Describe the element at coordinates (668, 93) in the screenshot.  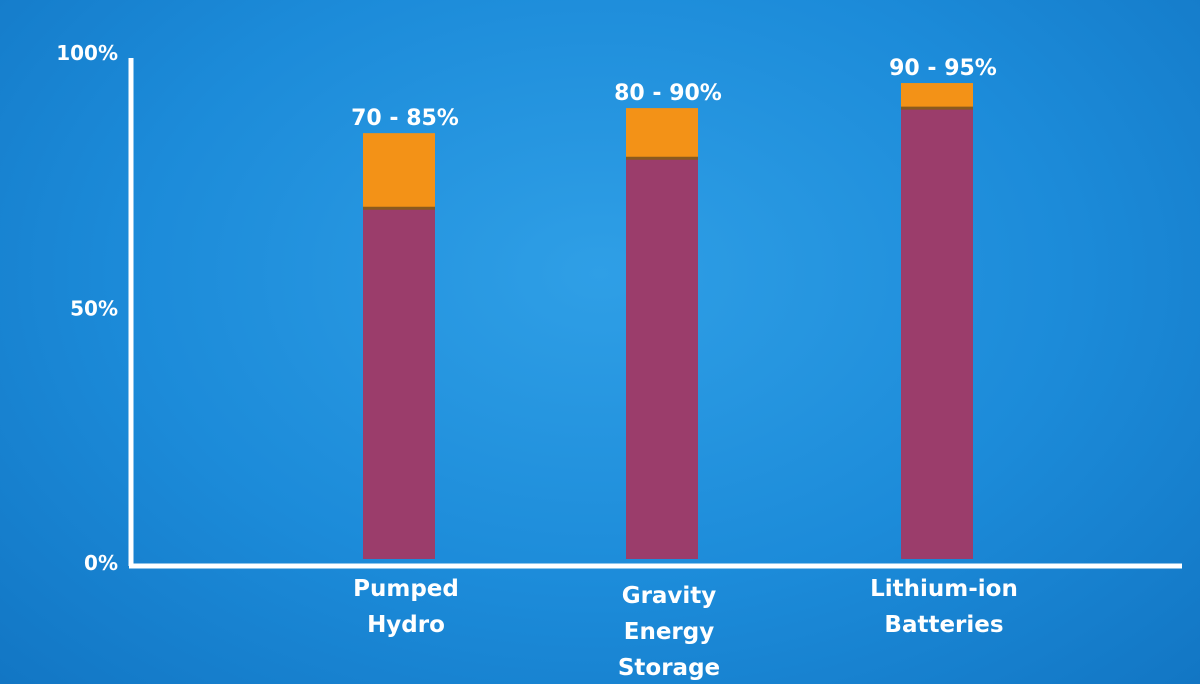
I see `bar-data-label: 80 - 90%` at that location.